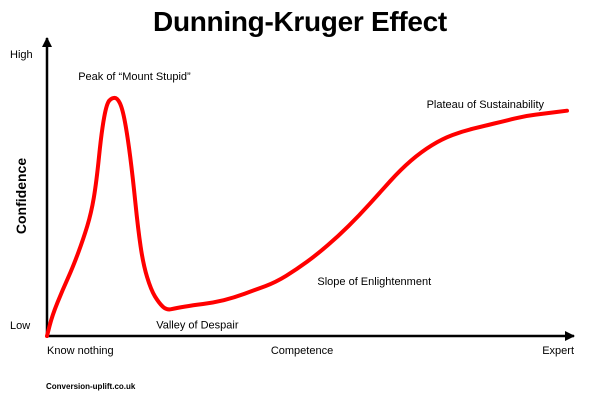 The image size is (600, 401). What do you see at coordinates (558, 351) in the screenshot?
I see `x-tick-high: Expert` at bounding box center [558, 351].